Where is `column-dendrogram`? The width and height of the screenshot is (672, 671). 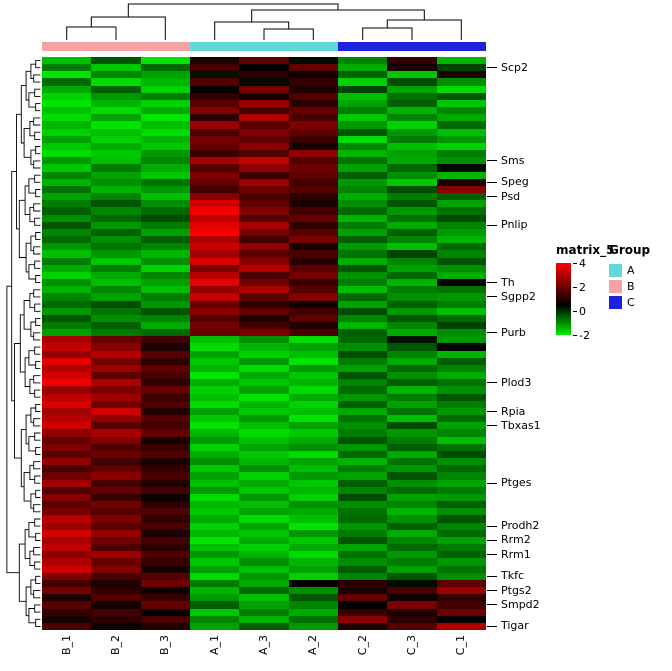
column-dendrogram is located at coordinates (264, 21).